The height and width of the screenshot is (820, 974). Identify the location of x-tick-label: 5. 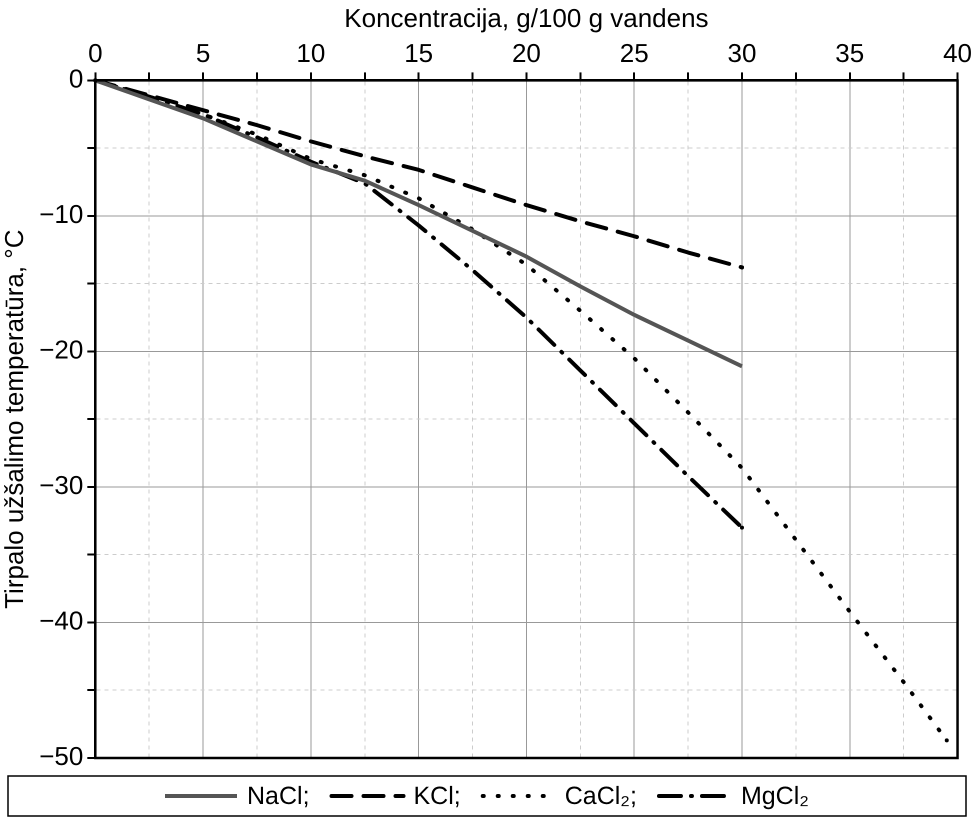
(203, 53).